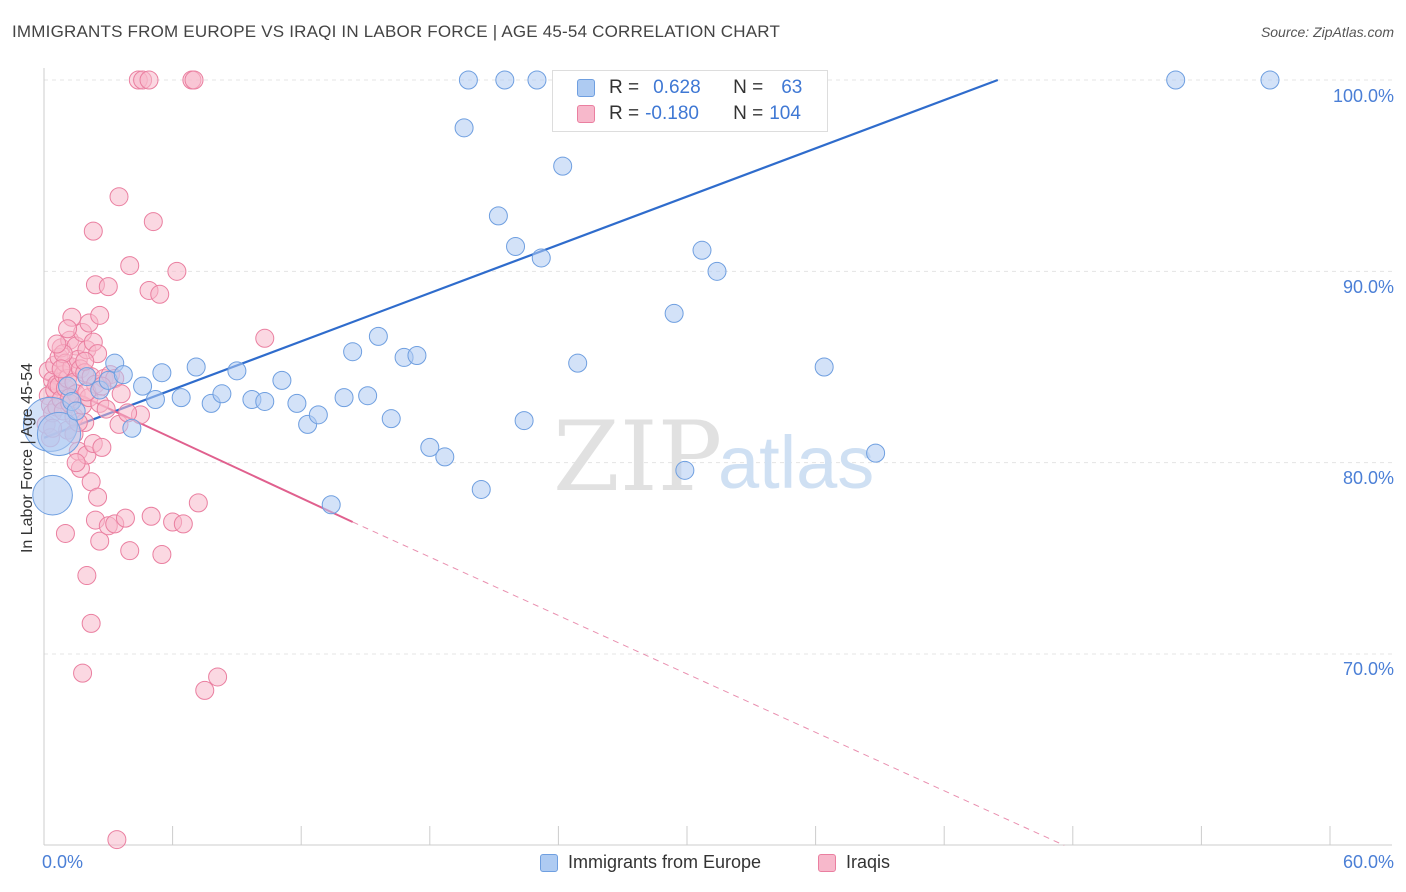 The height and width of the screenshot is (892, 1406). I want to click on x-tick-0: 0.0%, so click(63, 862).